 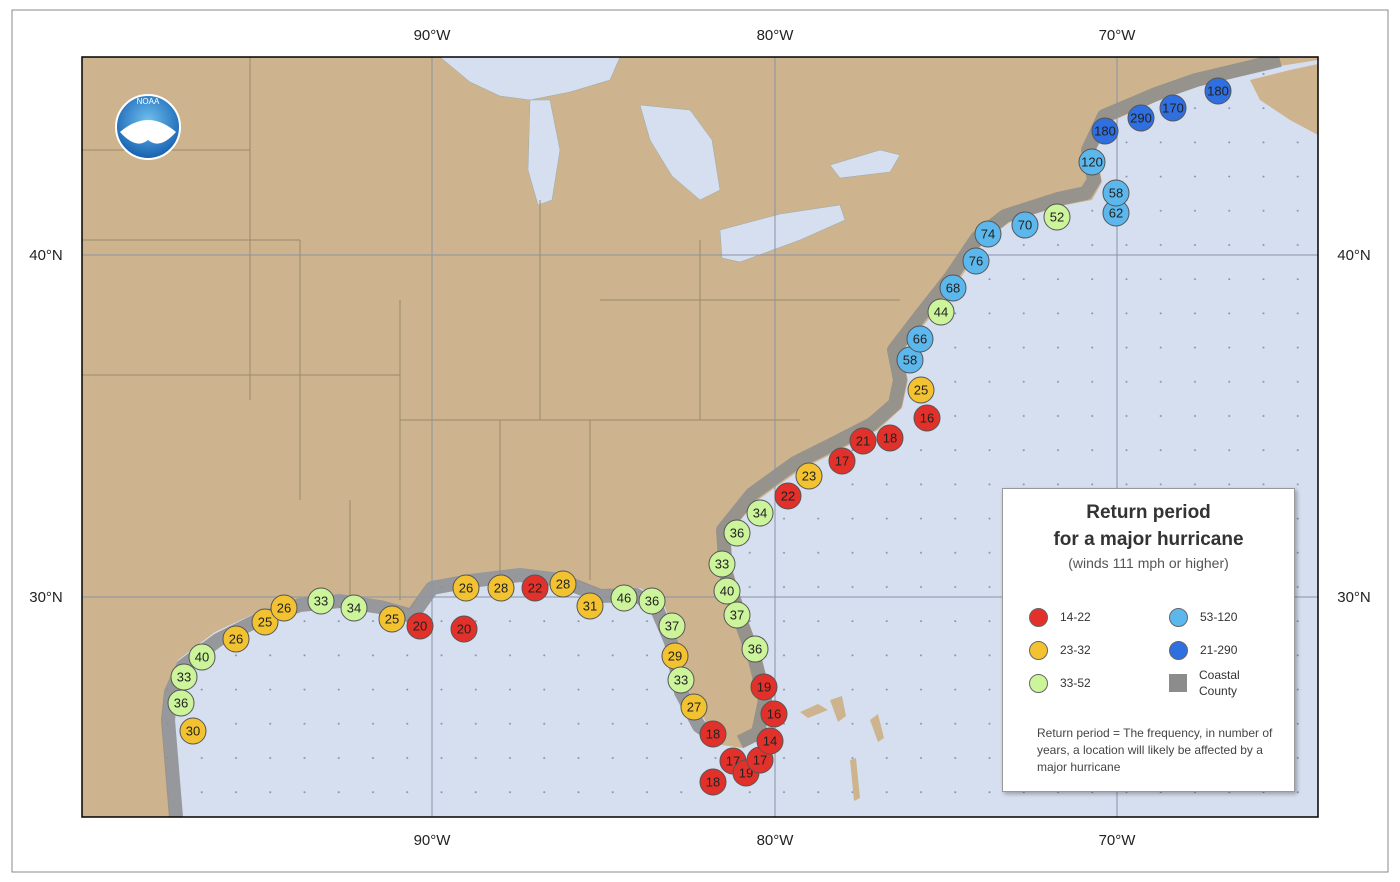 I want to click on marker-label: 17, so click(x=842, y=461).